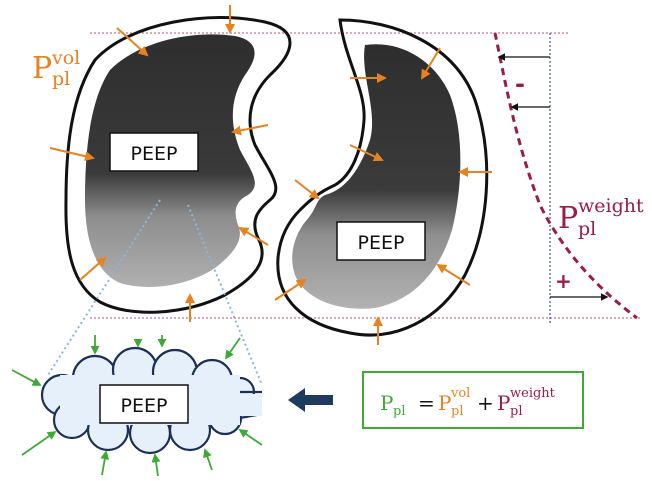 Image resolution: width=652 pixels, height=481 pixels. Describe the element at coordinates (310, 400) in the screenshot. I see `block-arrow-left-icon` at that location.